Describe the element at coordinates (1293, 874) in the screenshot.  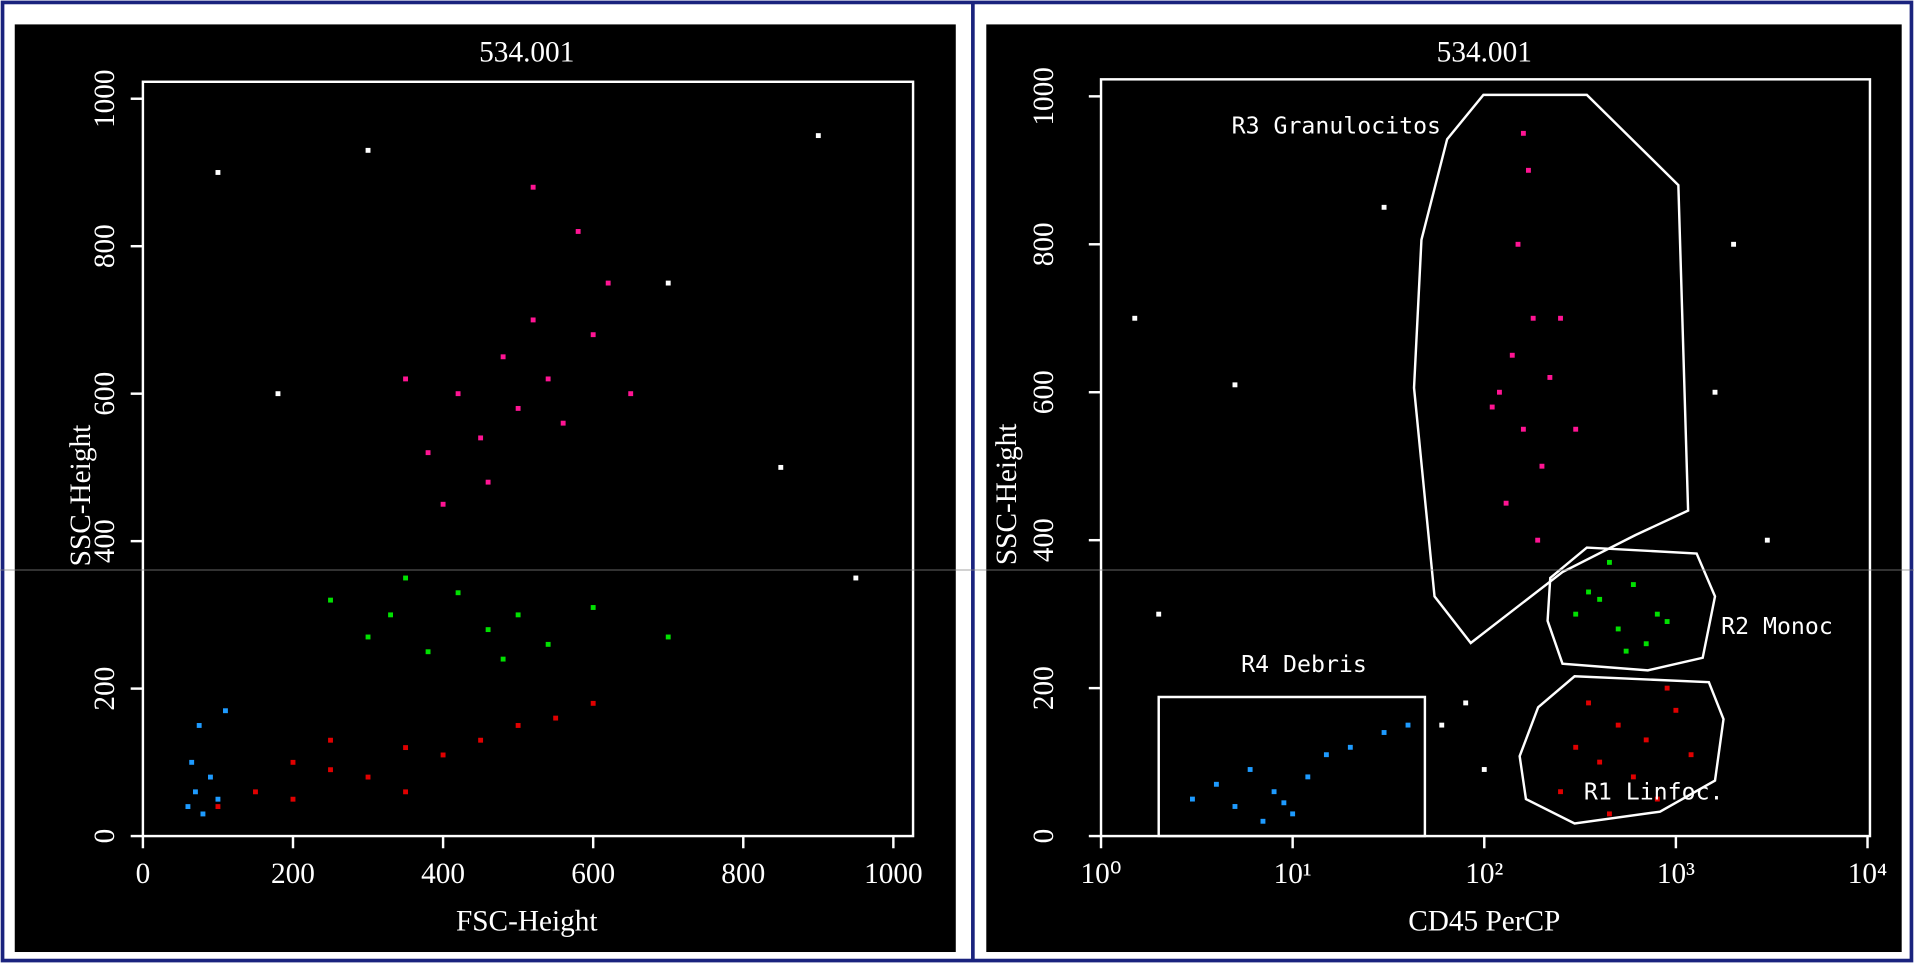
I see `x-tick-label: 10¹` at that location.